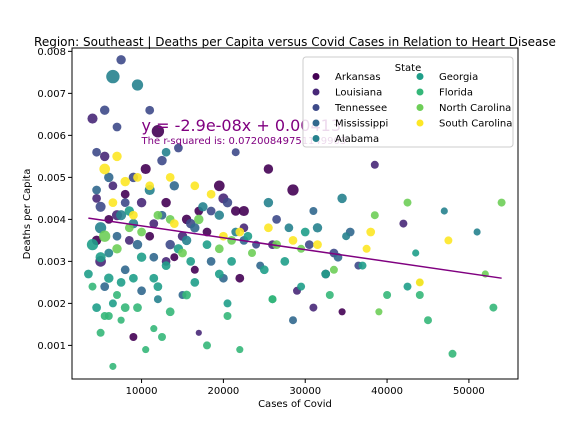  I want to click on legend-entry-4: Alabama, so click(357, 139).